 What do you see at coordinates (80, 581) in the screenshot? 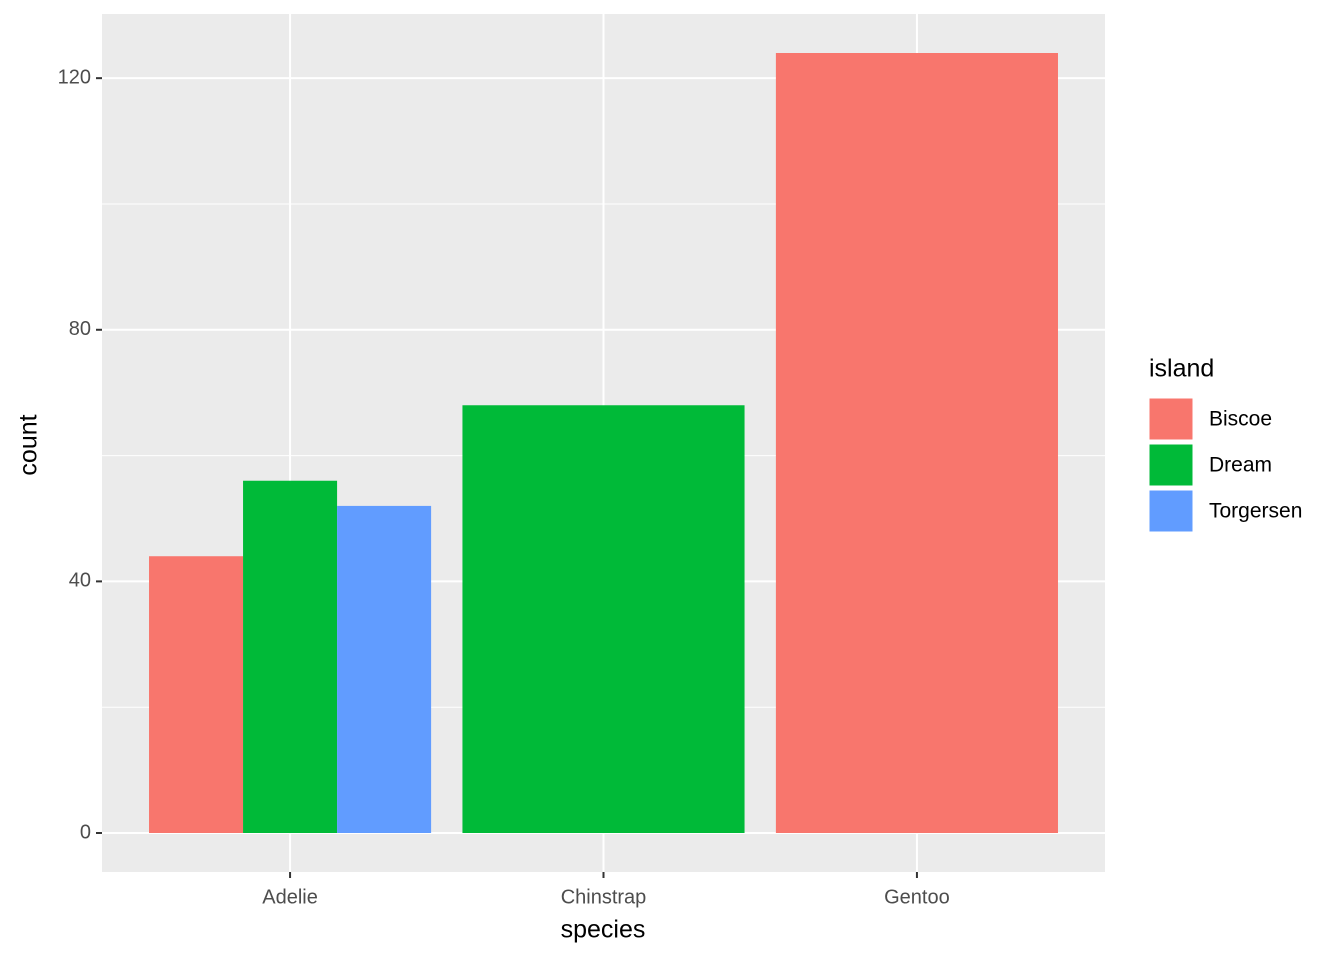
I see `y-tick-label: 40` at bounding box center [80, 581].